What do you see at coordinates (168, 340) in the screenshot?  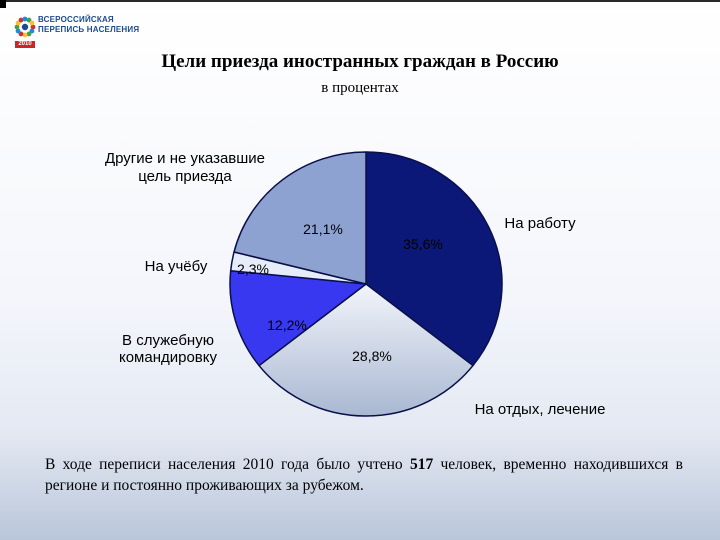 I see `category-label-business-line1: В служебную` at bounding box center [168, 340].